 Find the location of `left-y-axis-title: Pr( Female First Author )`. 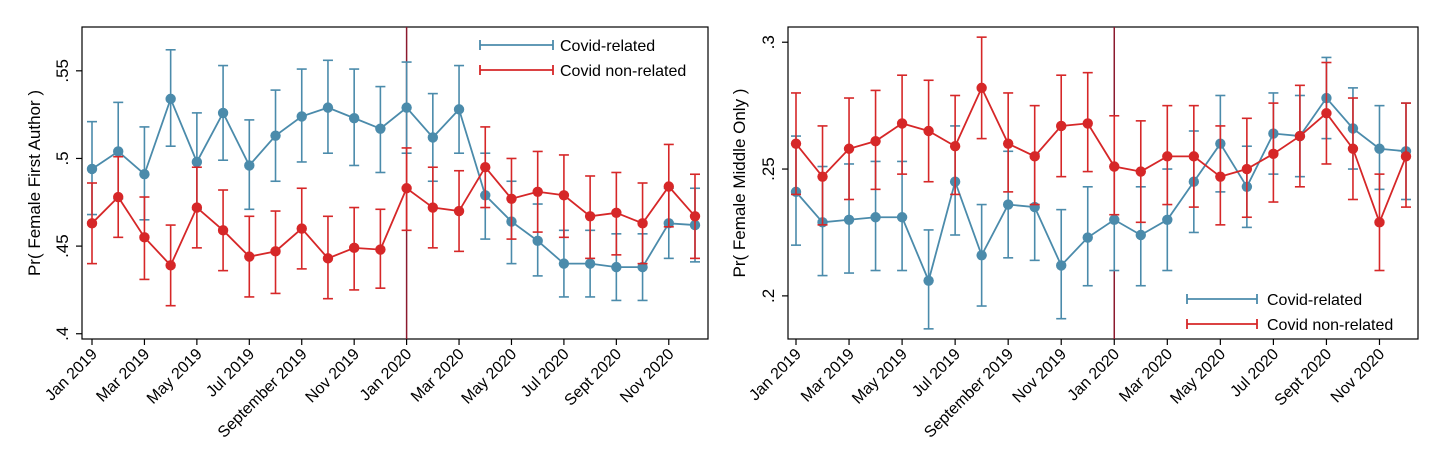

left-y-axis-title: Pr( Female First Author ) is located at coordinates (34, 183).